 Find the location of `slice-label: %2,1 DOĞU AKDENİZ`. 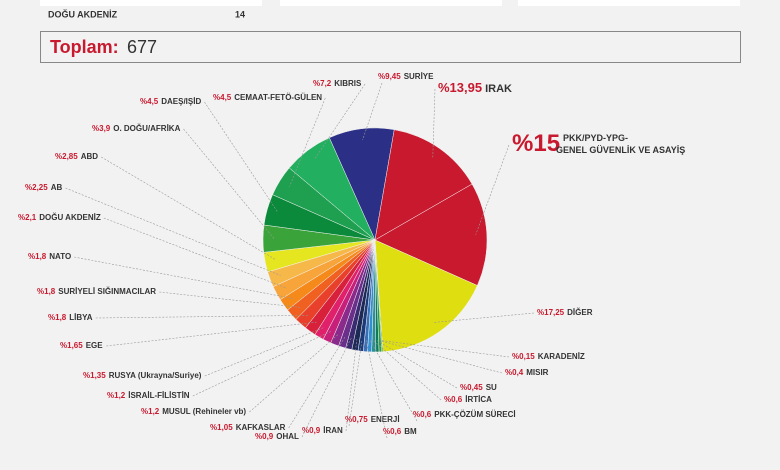

slice-label: %2,1 DOĞU AKDENİZ is located at coordinates (59, 217).